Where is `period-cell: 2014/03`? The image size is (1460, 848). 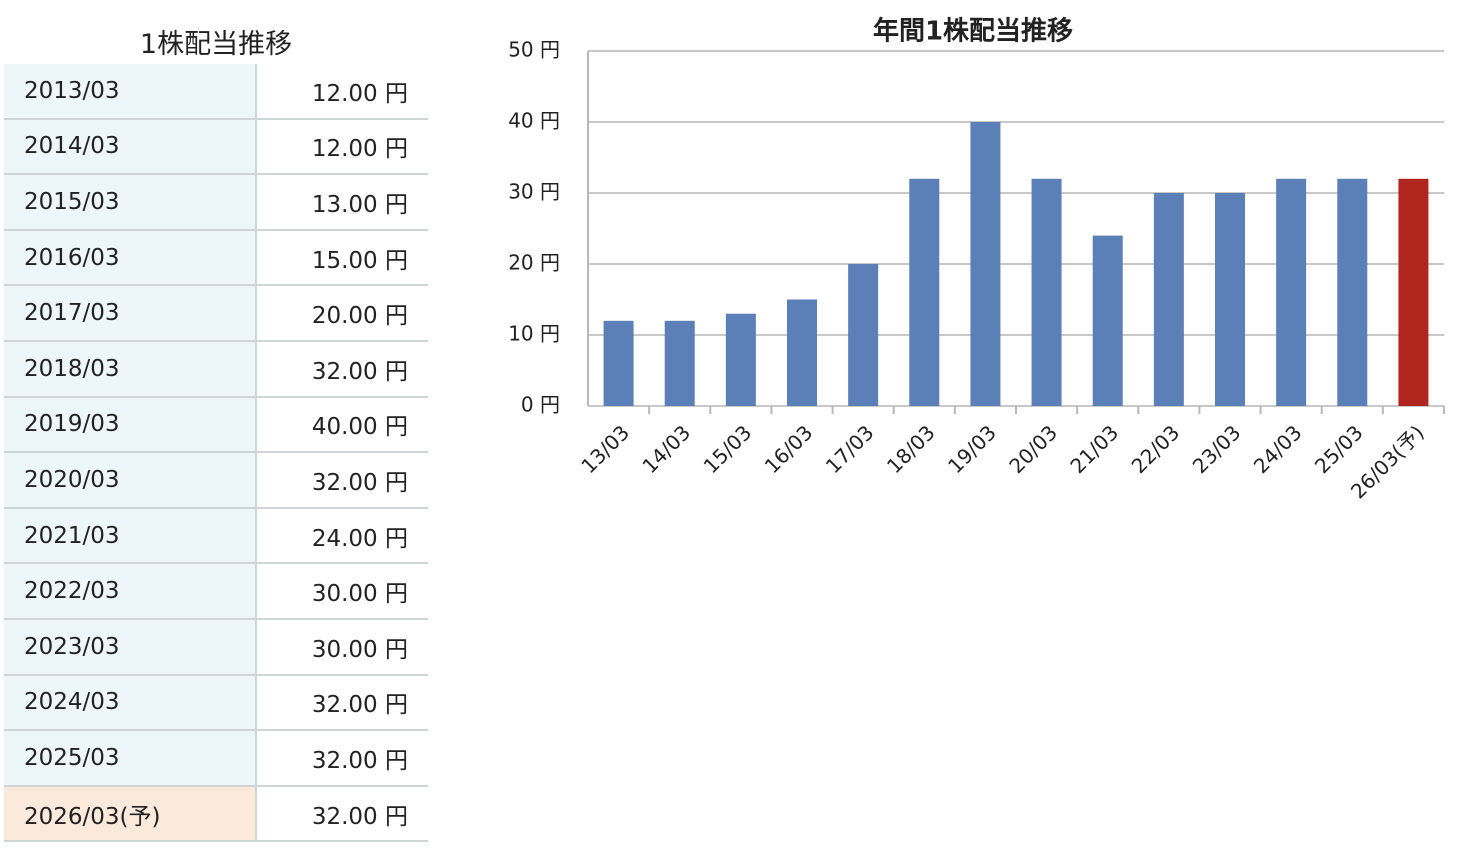 period-cell: 2014/03 is located at coordinates (130, 147).